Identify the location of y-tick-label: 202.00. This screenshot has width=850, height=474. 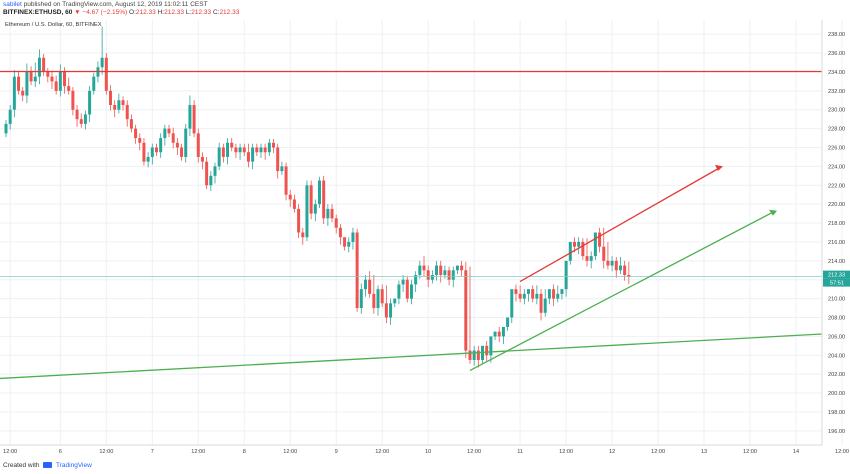
(836, 375).